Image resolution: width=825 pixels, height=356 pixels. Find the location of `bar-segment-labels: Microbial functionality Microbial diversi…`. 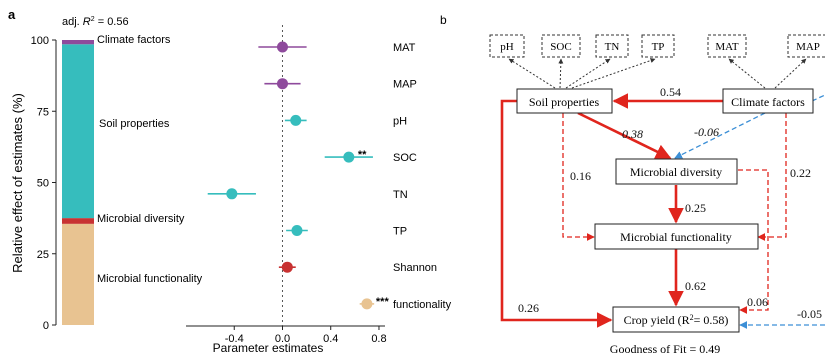

bar-segment-labels: Microbial functionality Microbial diversi… is located at coordinates (150, 159).